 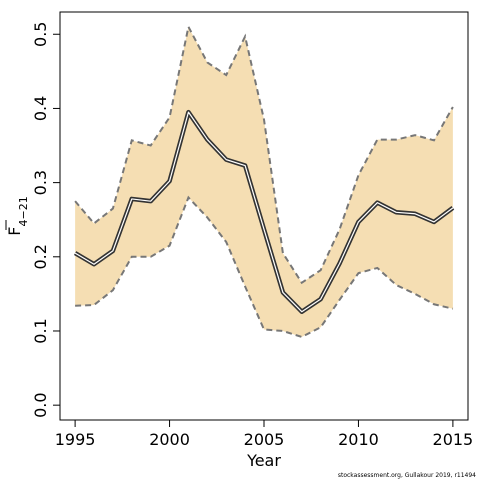 I want to click on x-tick-label: 2005, so click(x=264, y=439).